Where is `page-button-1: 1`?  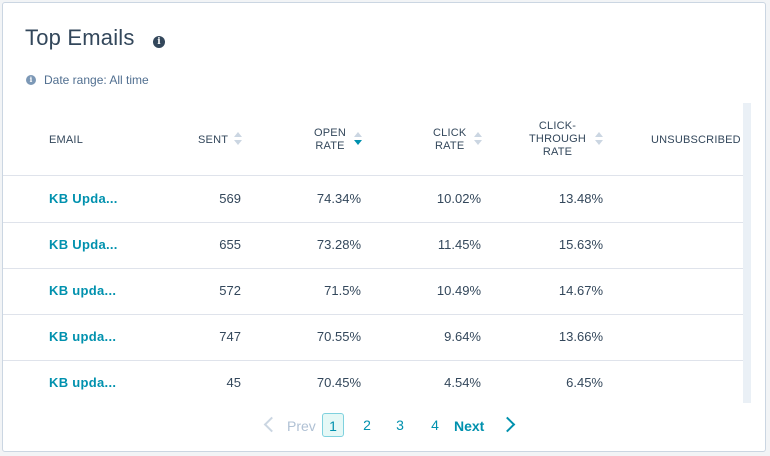
page-button-1: 1 is located at coordinates (333, 425).